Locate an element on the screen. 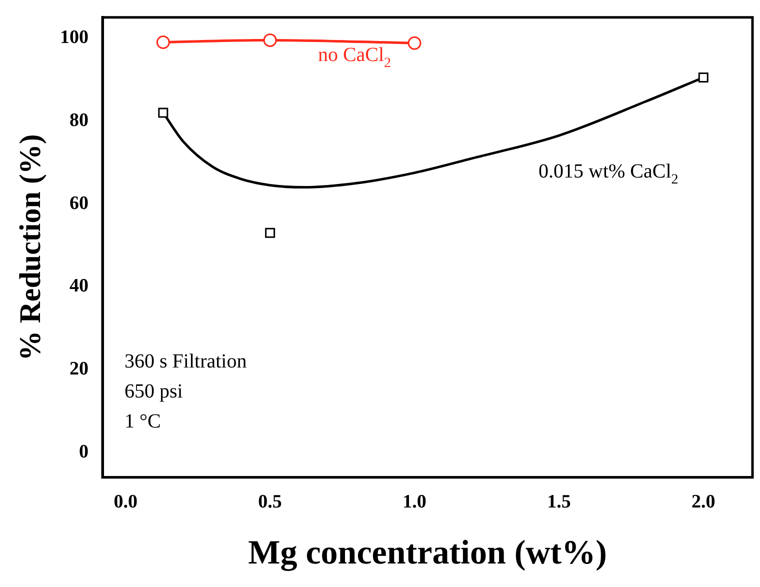  y-tick-label: 40 is located at coordinates (79, 286).